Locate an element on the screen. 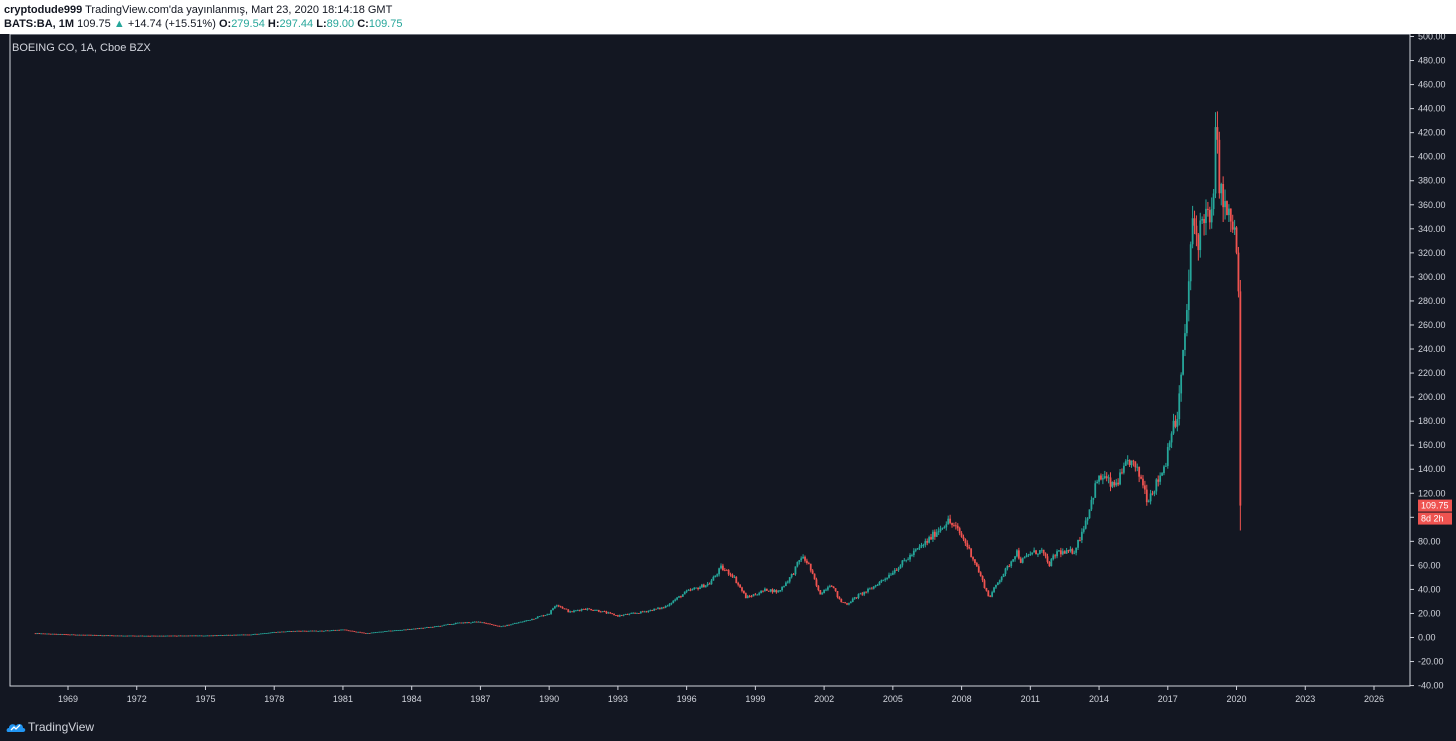 This screenshot has height=741, width=1456. author-name: cryptodude999 is located at coordinates (43, 10).